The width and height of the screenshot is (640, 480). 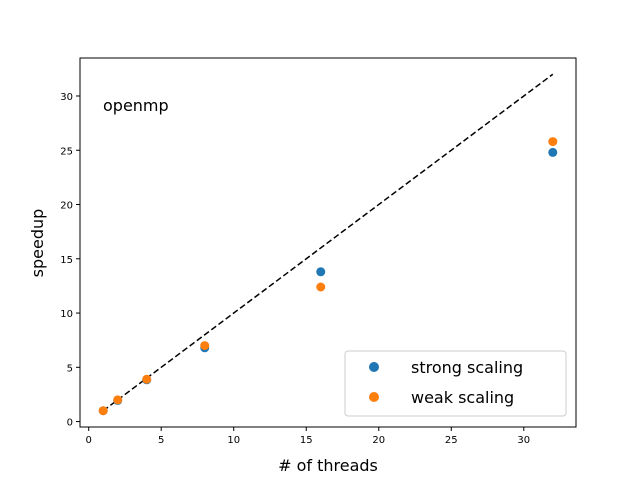 What do you see at coordinates (378, 440) in the screenshot?
I see `x-tick-label: 20` at bounding box center [378, 440].